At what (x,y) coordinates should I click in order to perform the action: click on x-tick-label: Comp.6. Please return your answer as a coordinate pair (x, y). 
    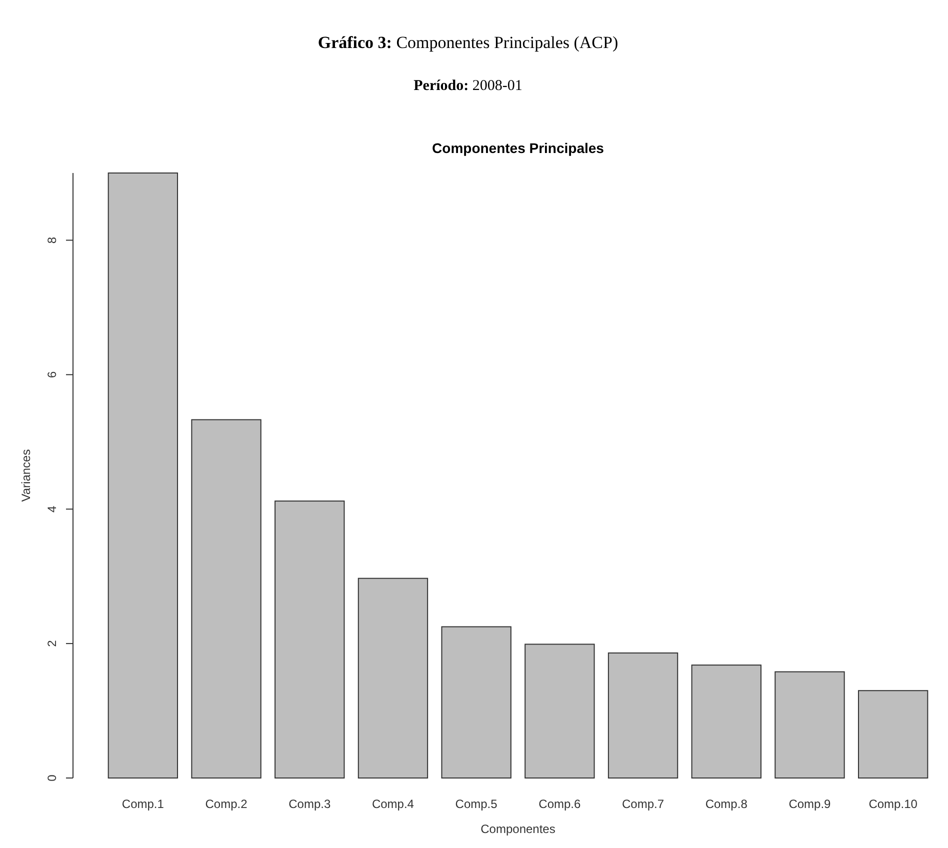
    Looking at the image, I should click on (560, 804).